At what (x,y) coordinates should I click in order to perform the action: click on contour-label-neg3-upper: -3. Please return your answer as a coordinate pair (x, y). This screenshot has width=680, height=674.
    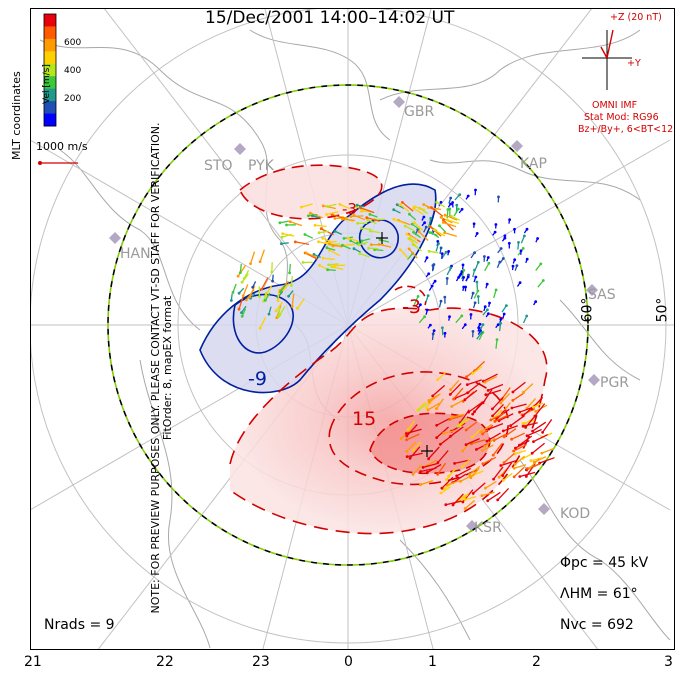
    Looking at the image, I should click on (349, 209).